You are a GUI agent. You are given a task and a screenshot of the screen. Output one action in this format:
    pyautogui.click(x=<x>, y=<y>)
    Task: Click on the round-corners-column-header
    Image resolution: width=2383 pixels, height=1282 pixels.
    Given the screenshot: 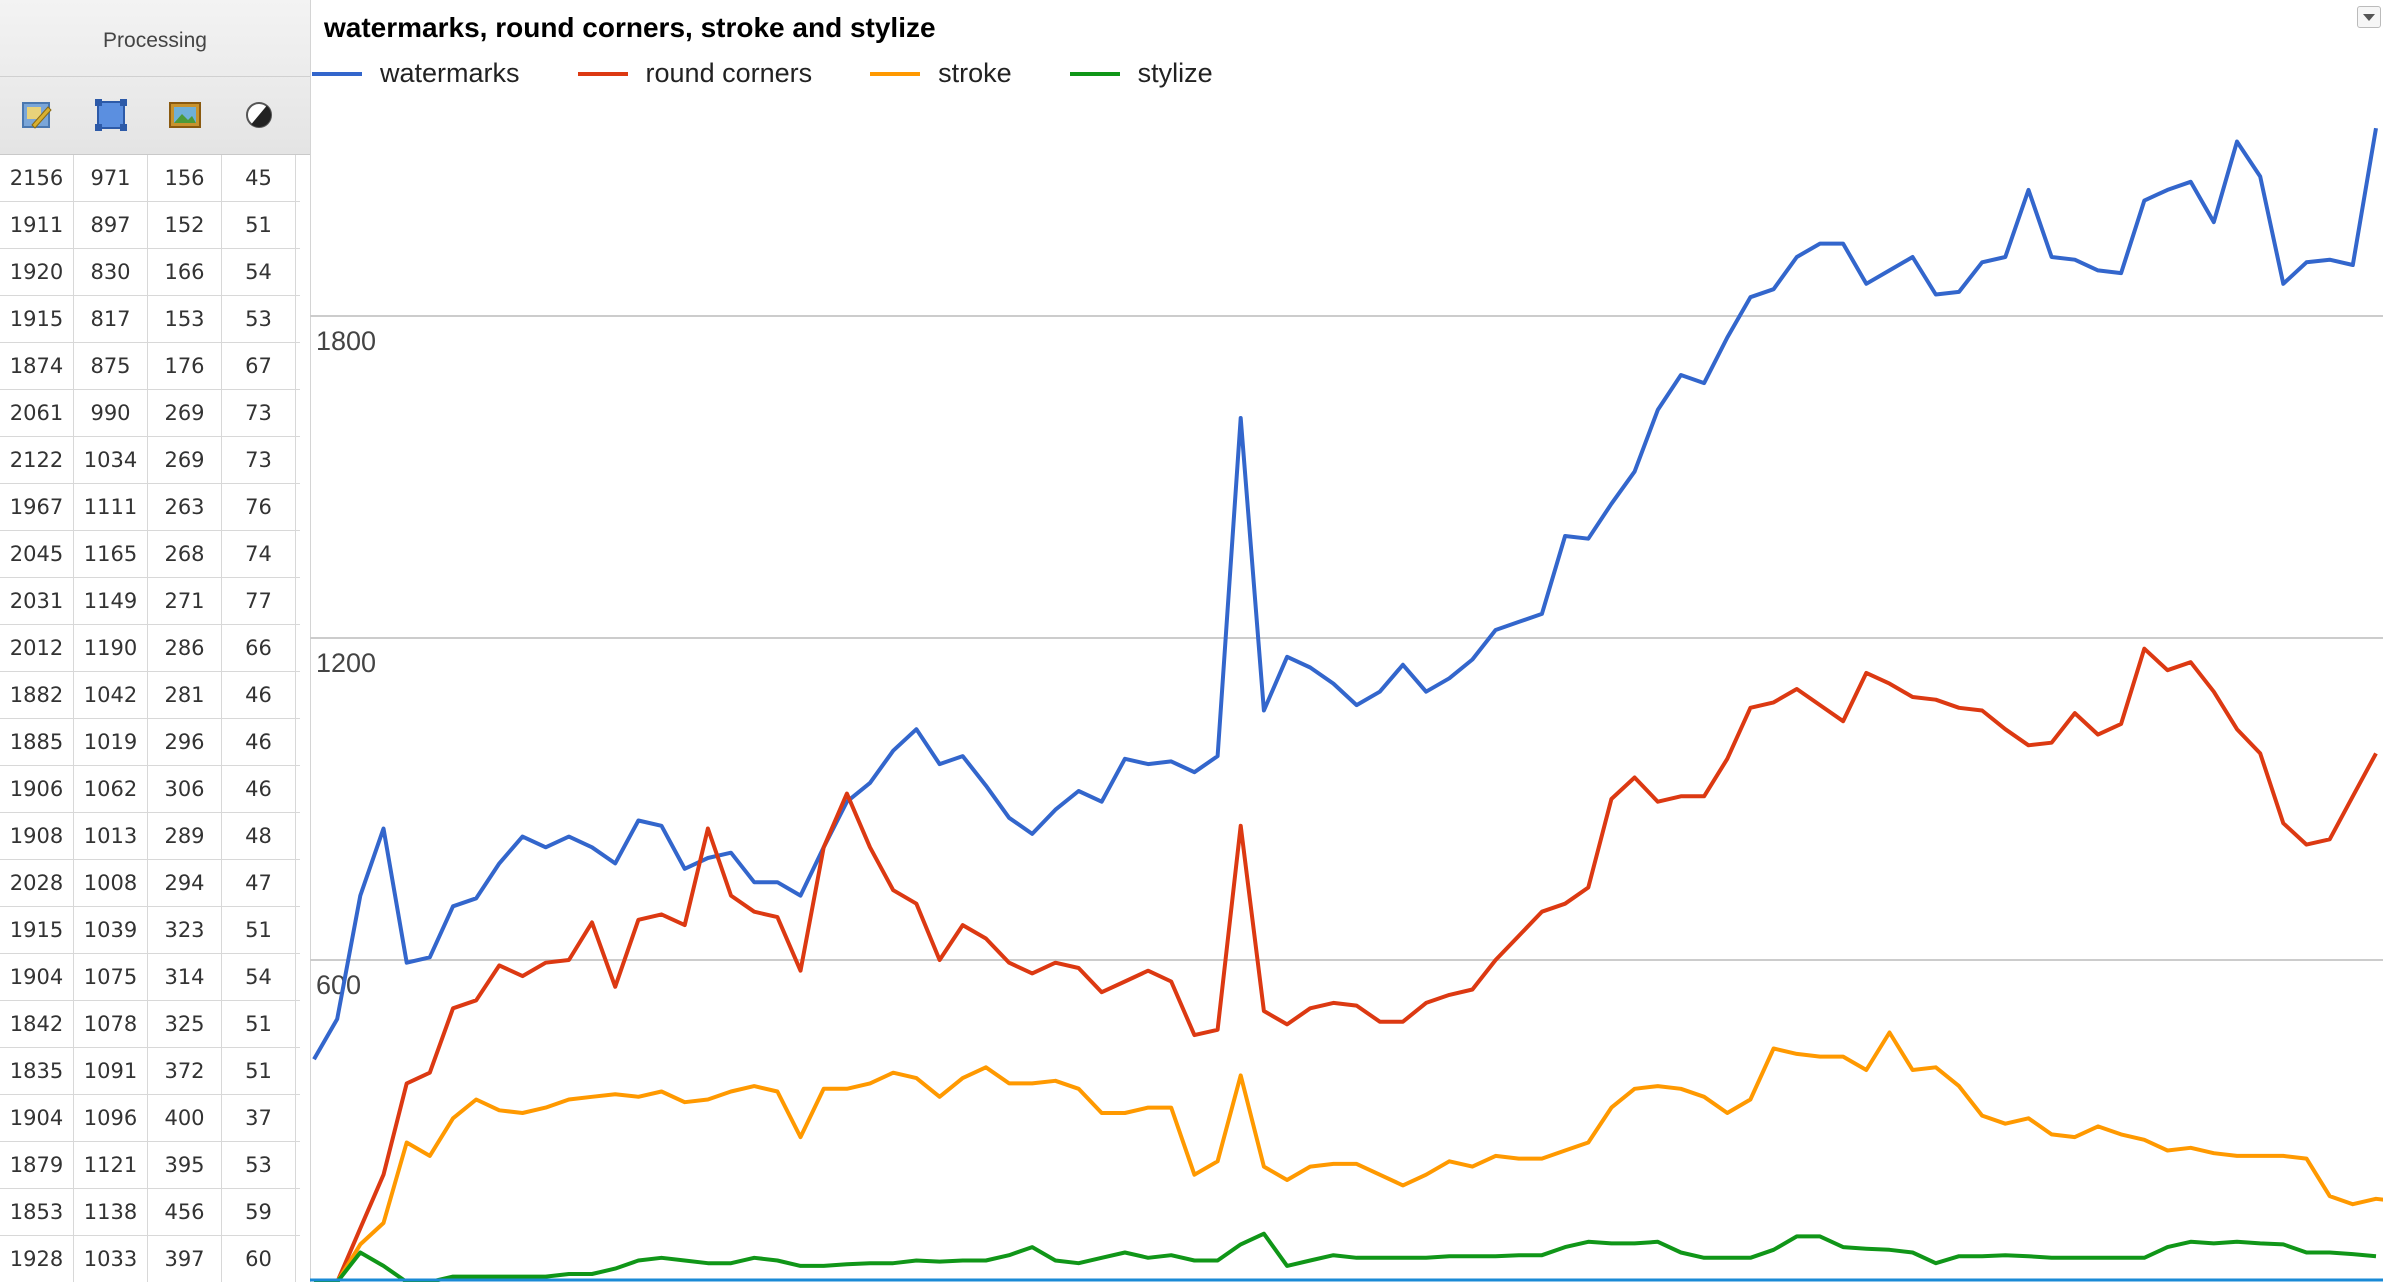 What is the action you would take?
    pyautogui.click(x=111, y=115)
    